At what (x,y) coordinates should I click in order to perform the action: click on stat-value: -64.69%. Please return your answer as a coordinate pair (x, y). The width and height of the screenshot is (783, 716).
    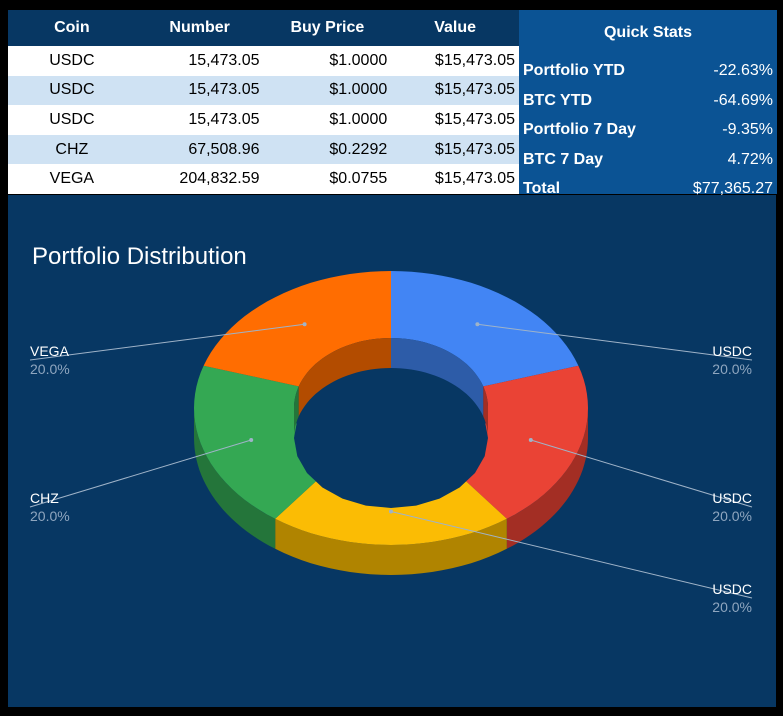
    Looking at the image, I should click on (743, 100).